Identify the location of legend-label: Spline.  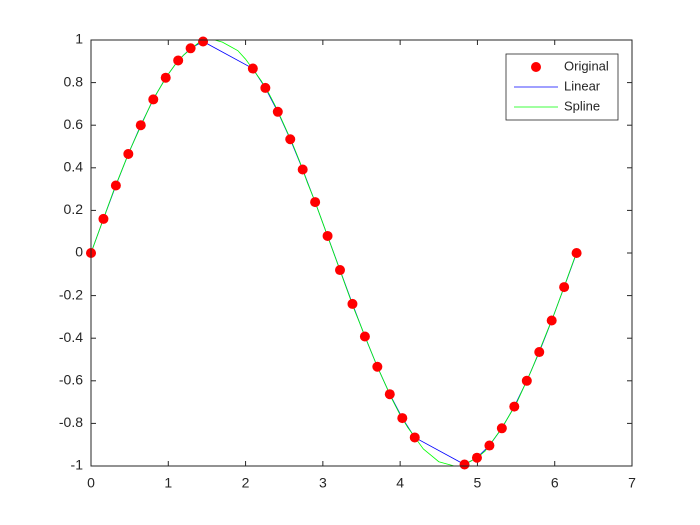
(582, 105).